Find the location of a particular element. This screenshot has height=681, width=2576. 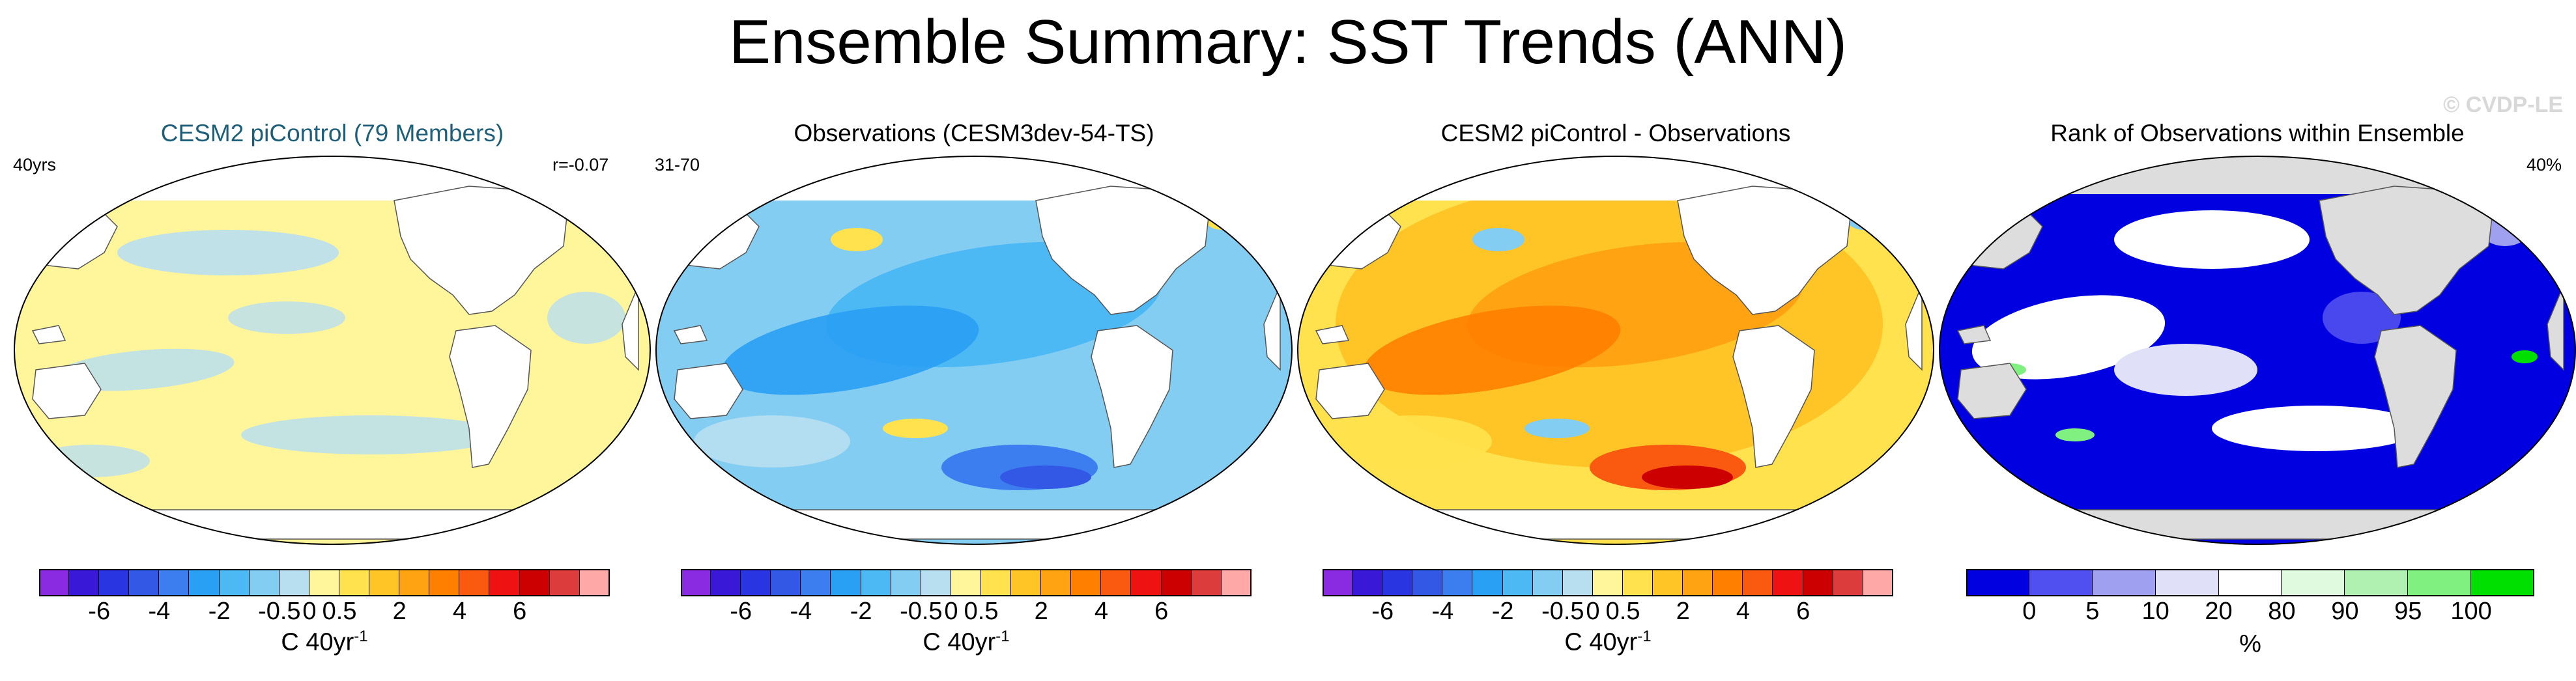

map-panel-rank is located at coordinates (2257, 350).